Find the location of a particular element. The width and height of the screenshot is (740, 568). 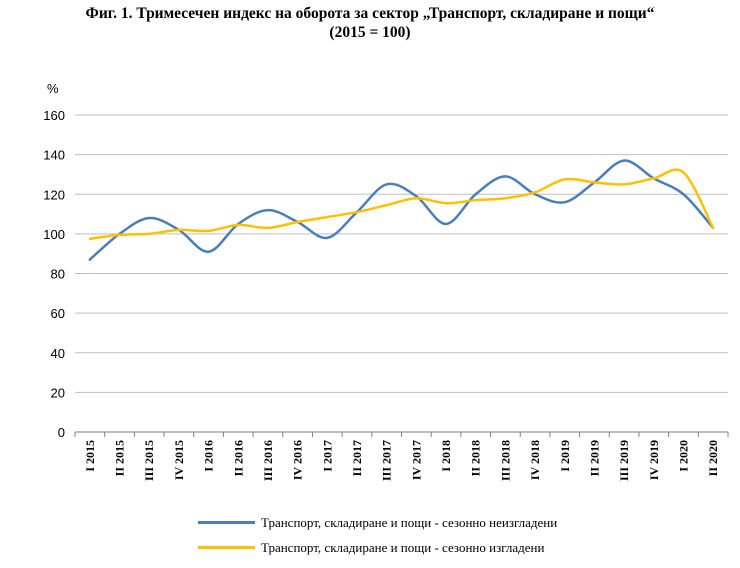

legend-swatch-adjusted is located at coordinates (226, 547).